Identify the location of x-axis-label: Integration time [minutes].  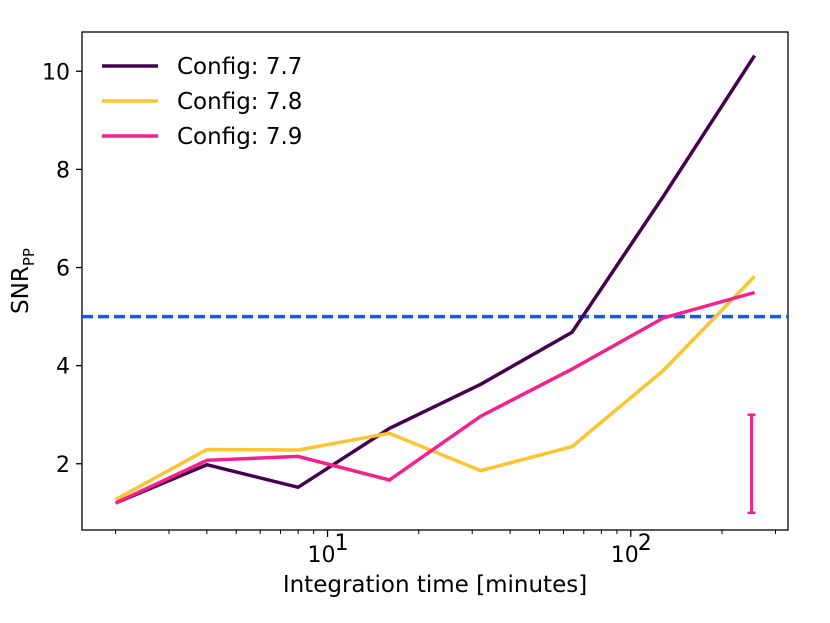
(435, 585).